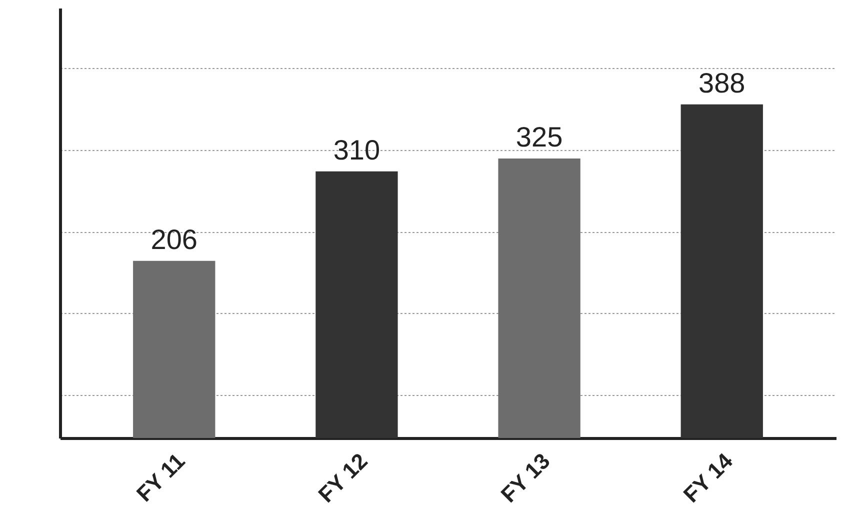 Image resolution: width=846 pixels, height=512 pixels. I want to click on x-tick-label: FY 12, so click(342, 478).